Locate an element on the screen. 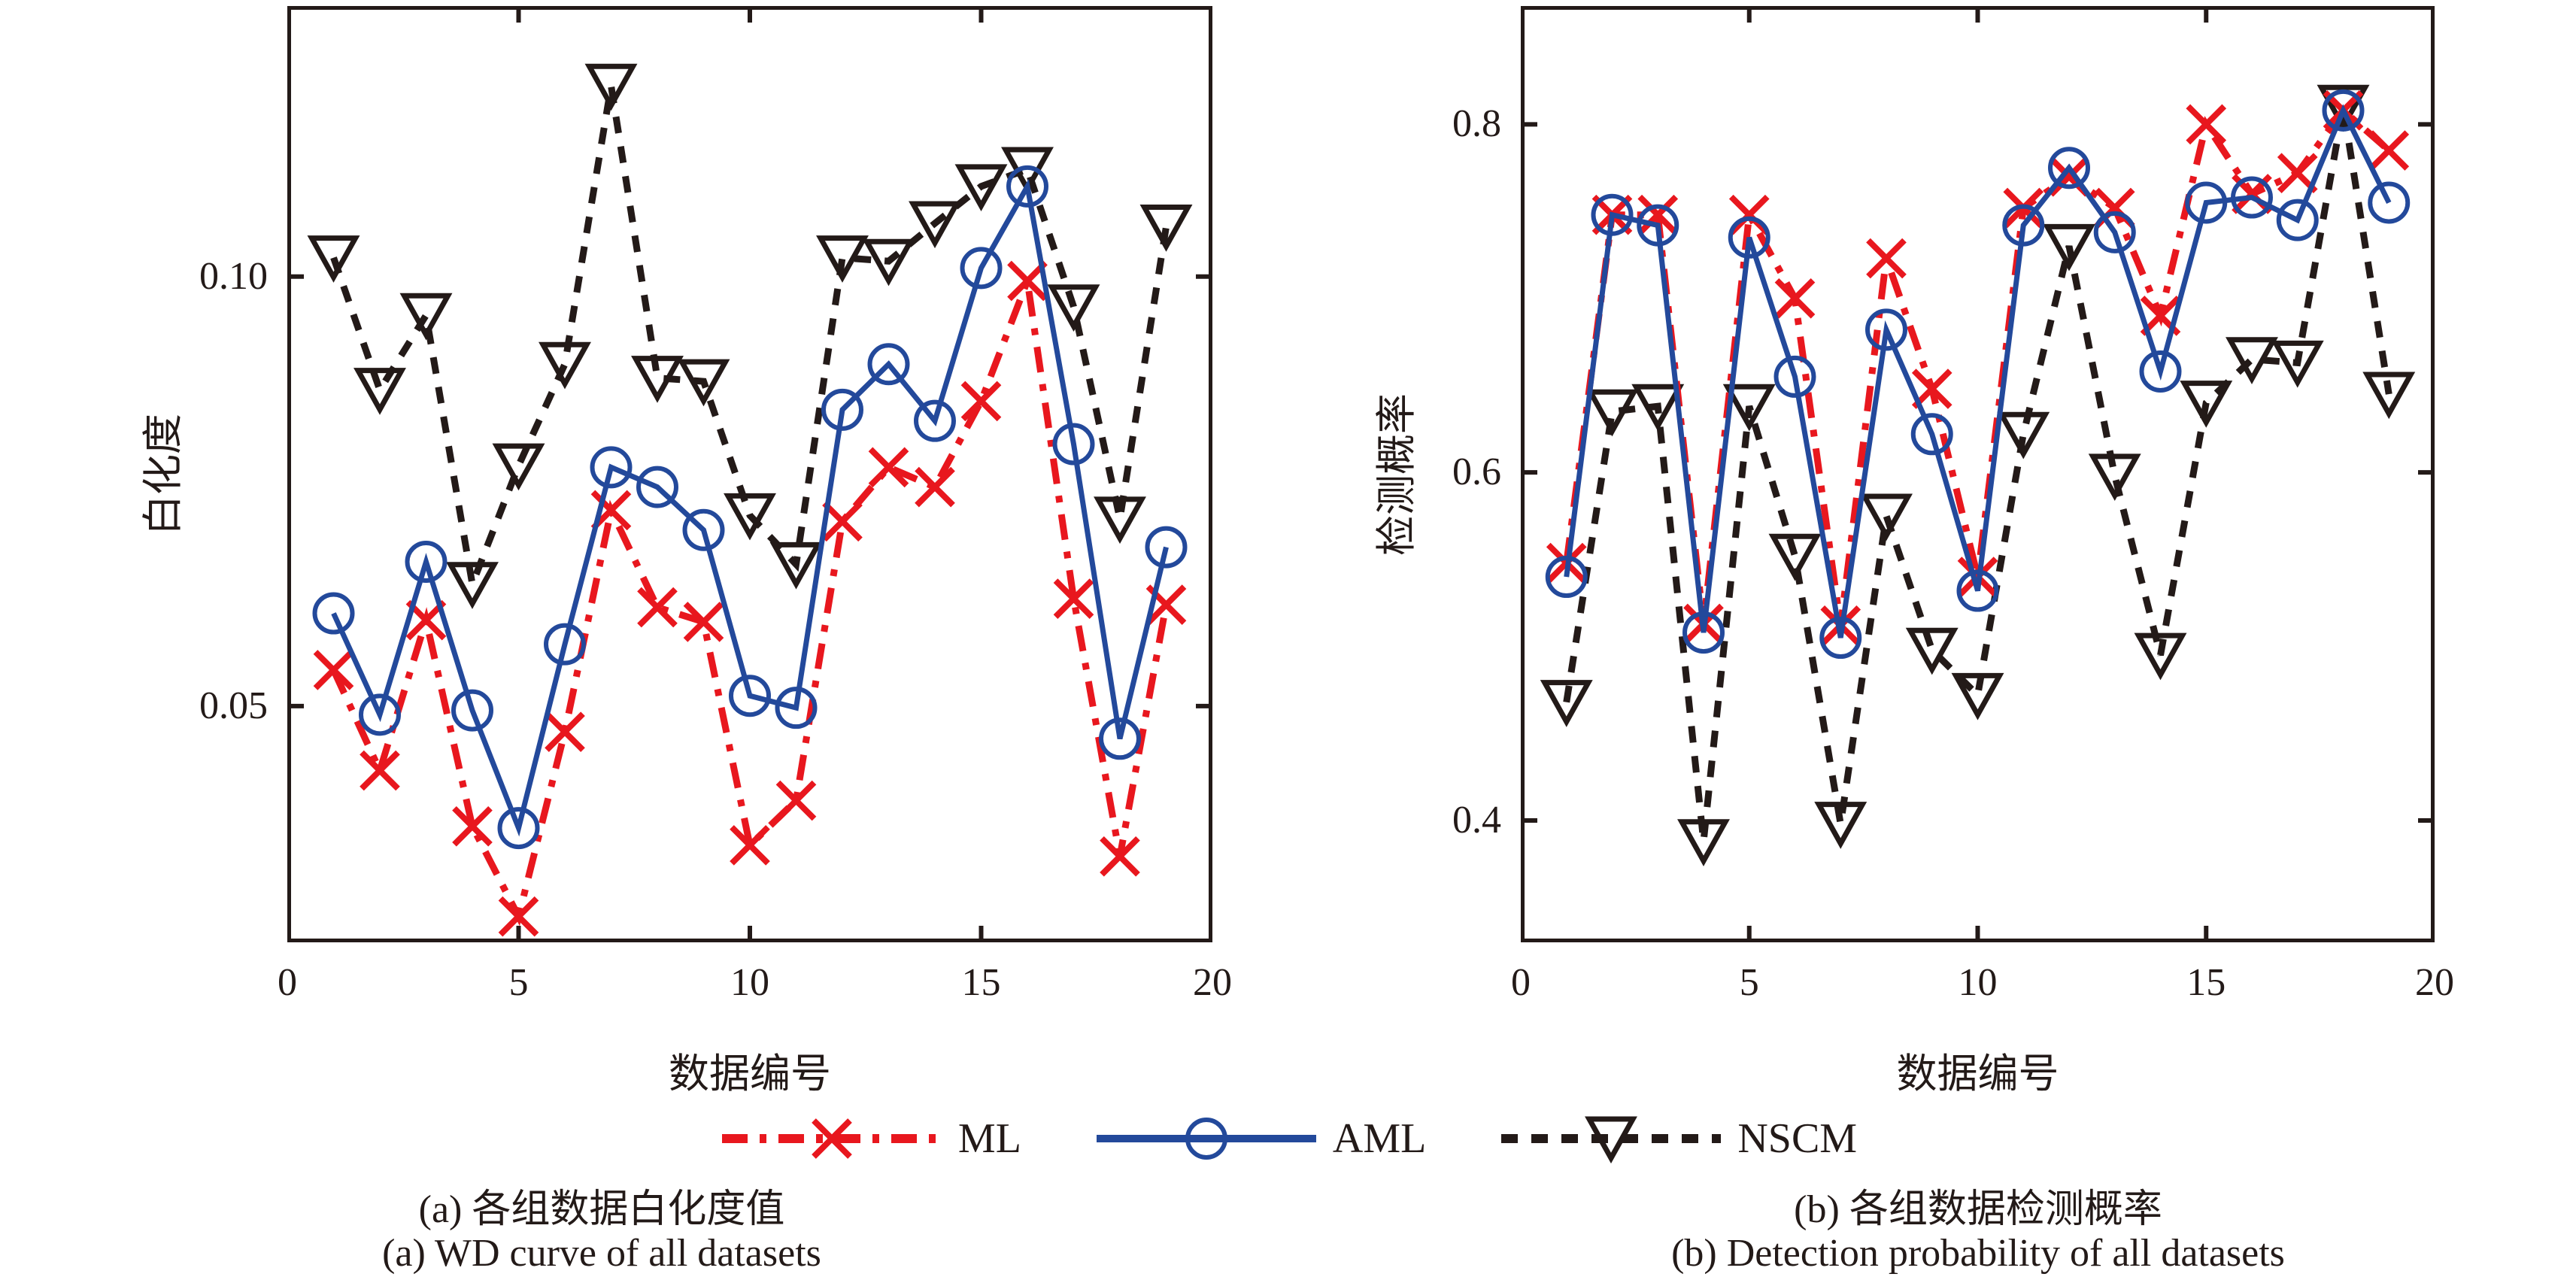 The height and width of the screenshot is (1286, 2576). legend-label-nscm: NSCM is located at coordinates (1797, 1138).